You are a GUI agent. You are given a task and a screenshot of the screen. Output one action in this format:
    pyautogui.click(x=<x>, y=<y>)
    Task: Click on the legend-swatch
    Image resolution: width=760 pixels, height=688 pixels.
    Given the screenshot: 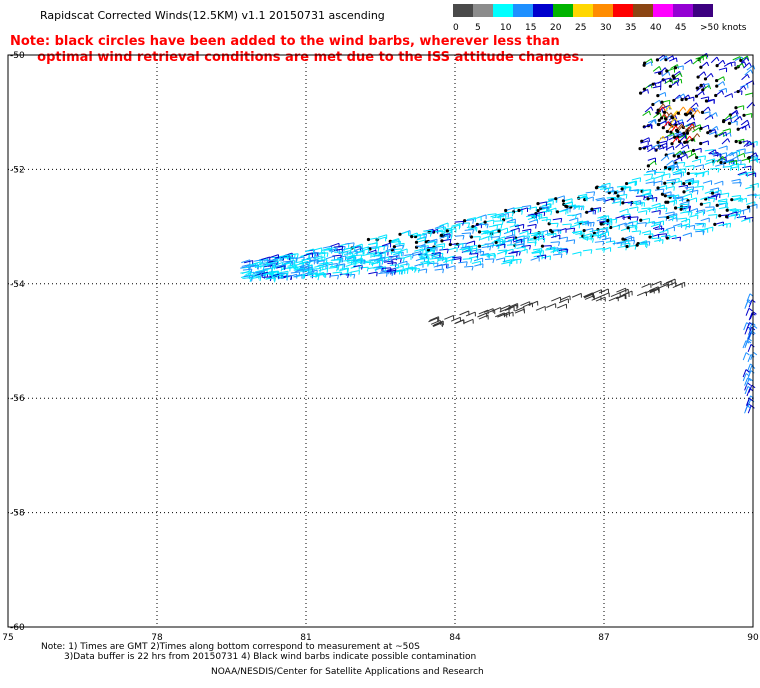 What is the action you would take?
    pyautogui.click(x=603, y=10)
    